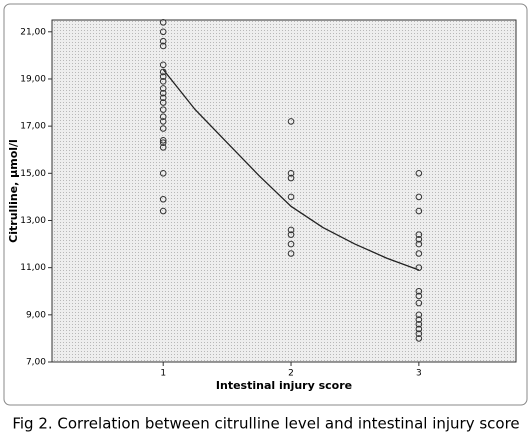  I want to click on x-tick-label: 2, so click(291, 374).